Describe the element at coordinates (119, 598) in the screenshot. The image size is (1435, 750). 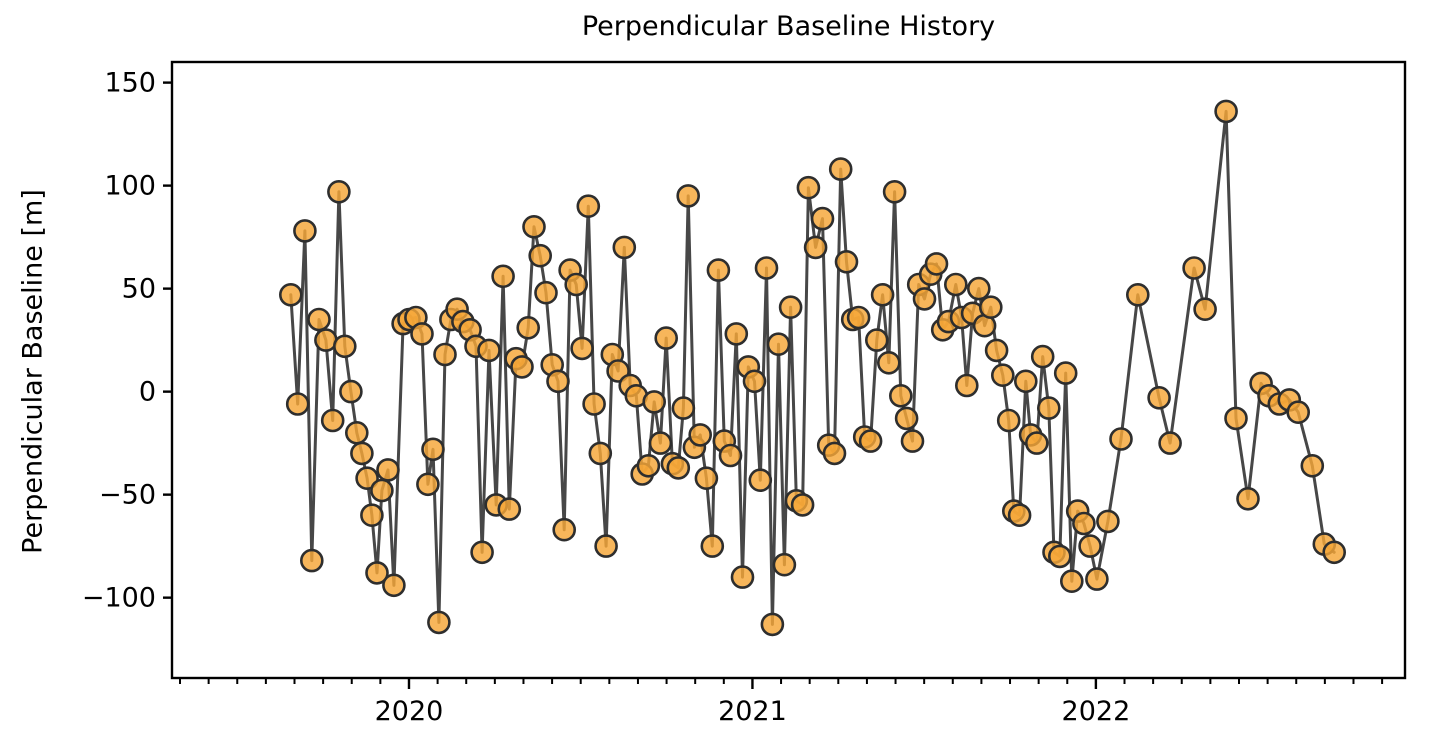
I see `y-tick-label: −100` at that location.